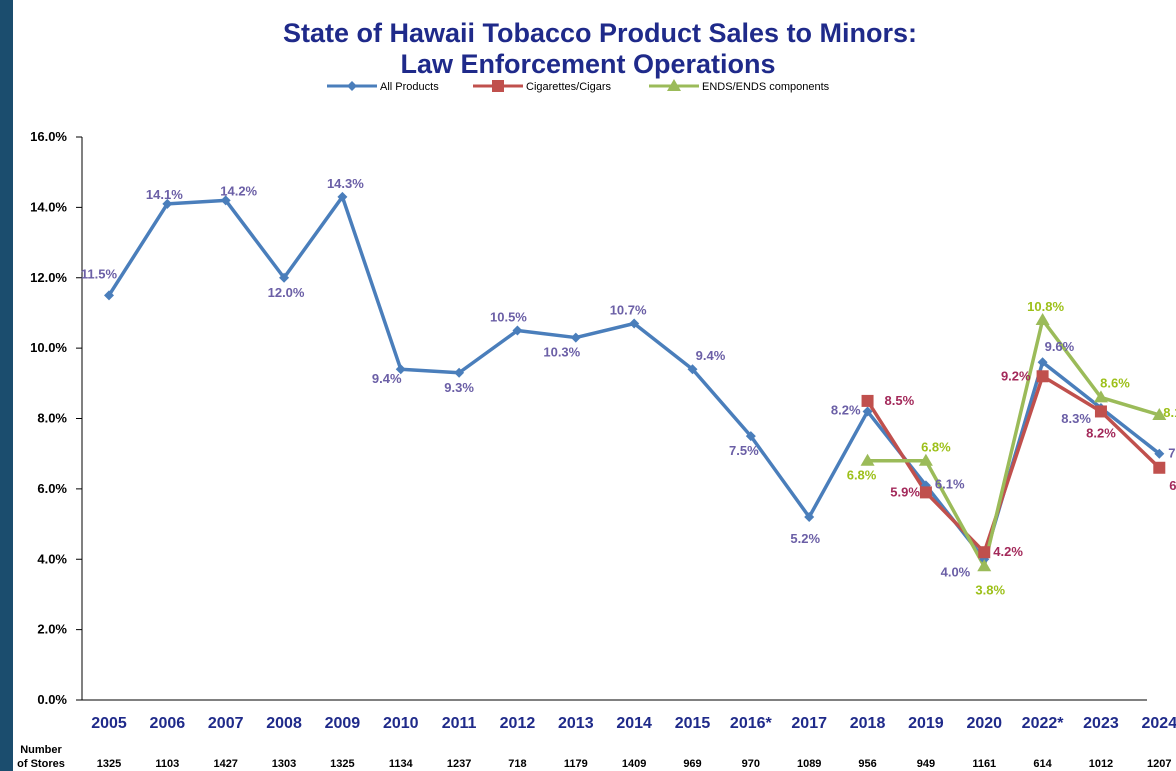  Describe the element at coordinates (846, 409) in the screenshot. I see `series-1-data-label: 8.2%` at that location.